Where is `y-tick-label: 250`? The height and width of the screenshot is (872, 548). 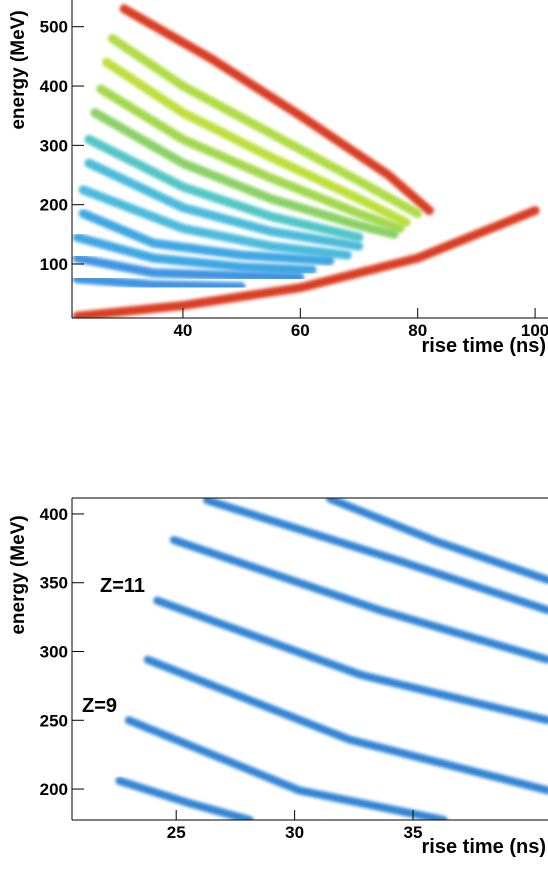 y-tick-label: 250 is located at coordinates (54, 720).